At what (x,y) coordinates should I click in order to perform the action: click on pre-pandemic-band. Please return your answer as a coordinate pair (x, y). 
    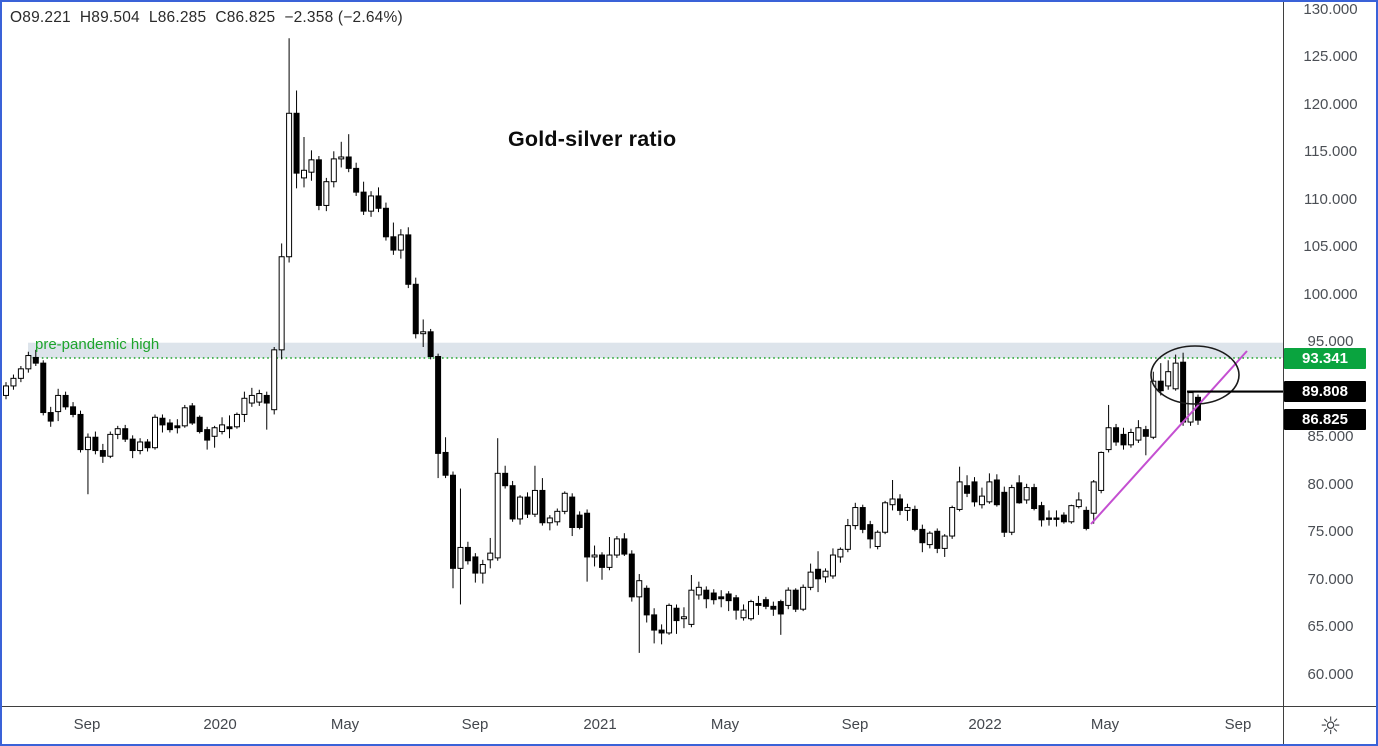
    Looking at the image, I should click on (655, 350).